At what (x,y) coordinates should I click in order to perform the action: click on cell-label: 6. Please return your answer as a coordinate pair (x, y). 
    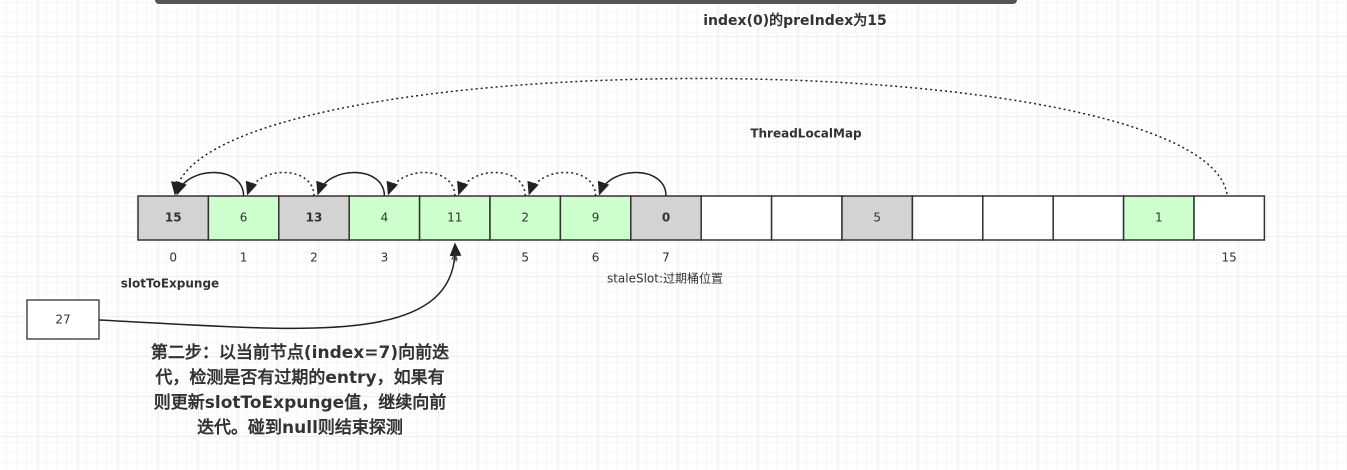
    Looking at the image, I should click on (244, 218).